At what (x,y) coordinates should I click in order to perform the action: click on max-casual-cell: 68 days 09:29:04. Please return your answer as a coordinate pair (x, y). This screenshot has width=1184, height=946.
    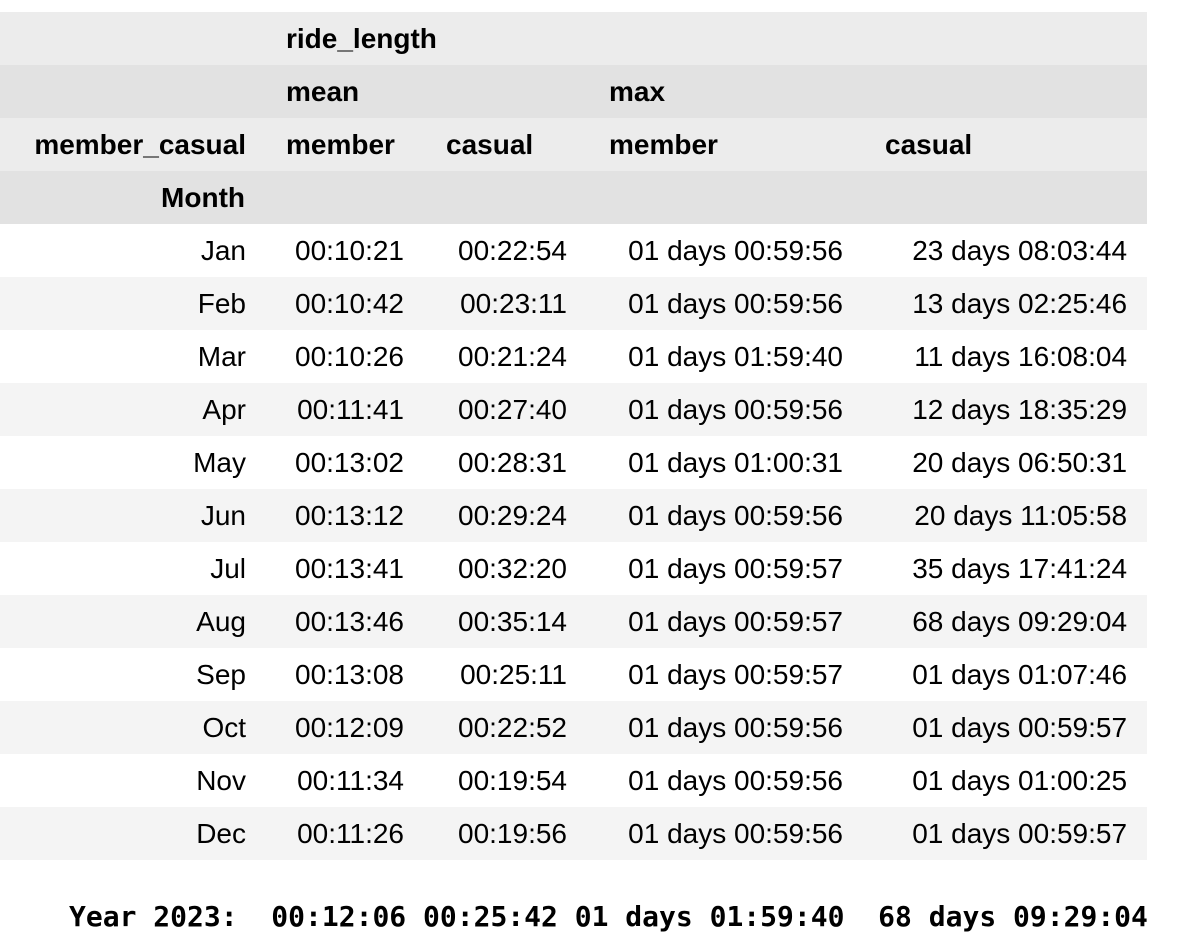
    Looking at the image, I should click on (1005, 621).